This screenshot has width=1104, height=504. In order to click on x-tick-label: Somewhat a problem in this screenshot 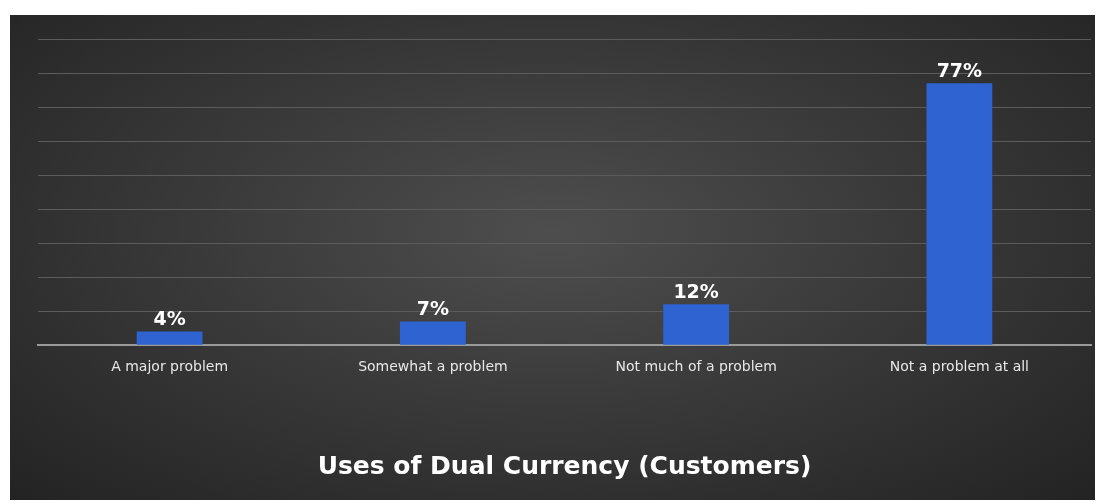, I will do `click(433, 366)`.